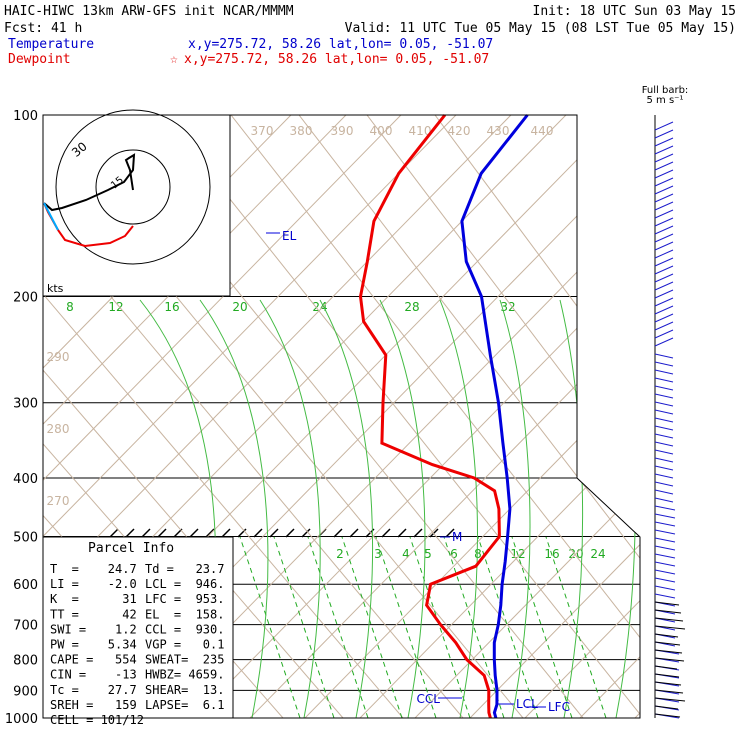 This screenshot has width=740, height=740. Describe the element at coordinates (406, 554) in the screenshot. I see `mixing-ratio-label: 4` at that location.